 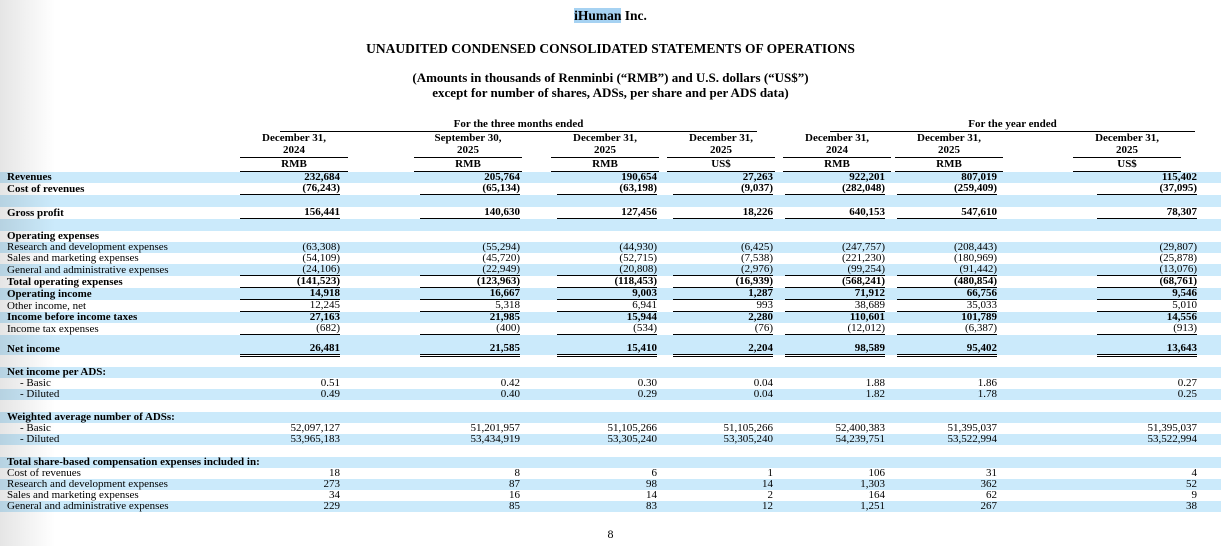 I want to click on company-title: iHuman Inc., so click(x=610, y=11).